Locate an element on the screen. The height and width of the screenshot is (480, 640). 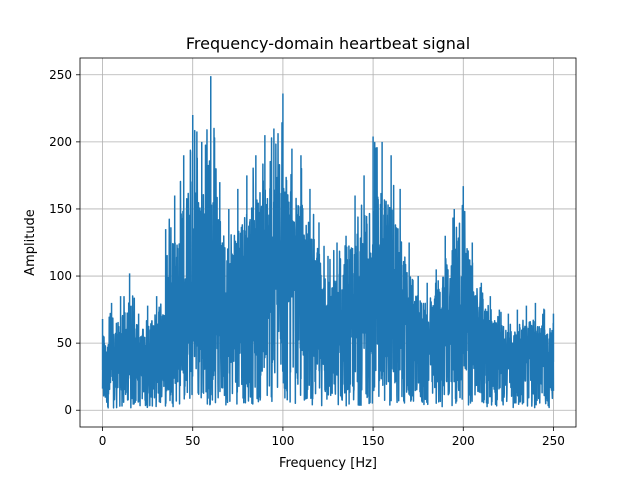
y-tick-label: 250 is located at coordinates (60, 75).